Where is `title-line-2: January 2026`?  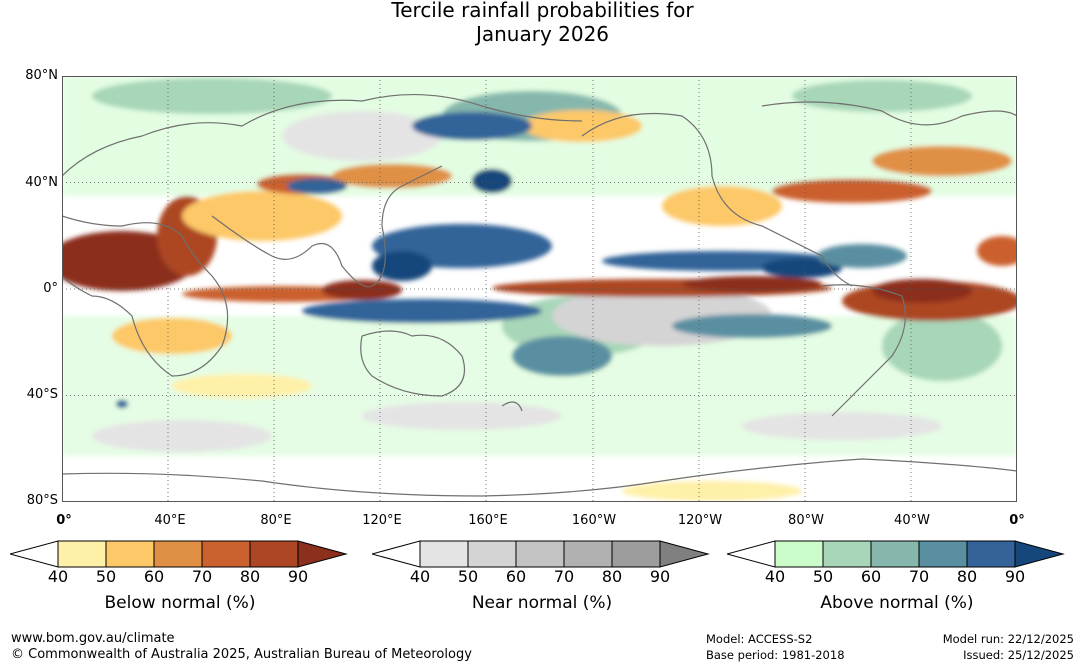
title-line-2: January 2026 is located at coordinates (542, 34).